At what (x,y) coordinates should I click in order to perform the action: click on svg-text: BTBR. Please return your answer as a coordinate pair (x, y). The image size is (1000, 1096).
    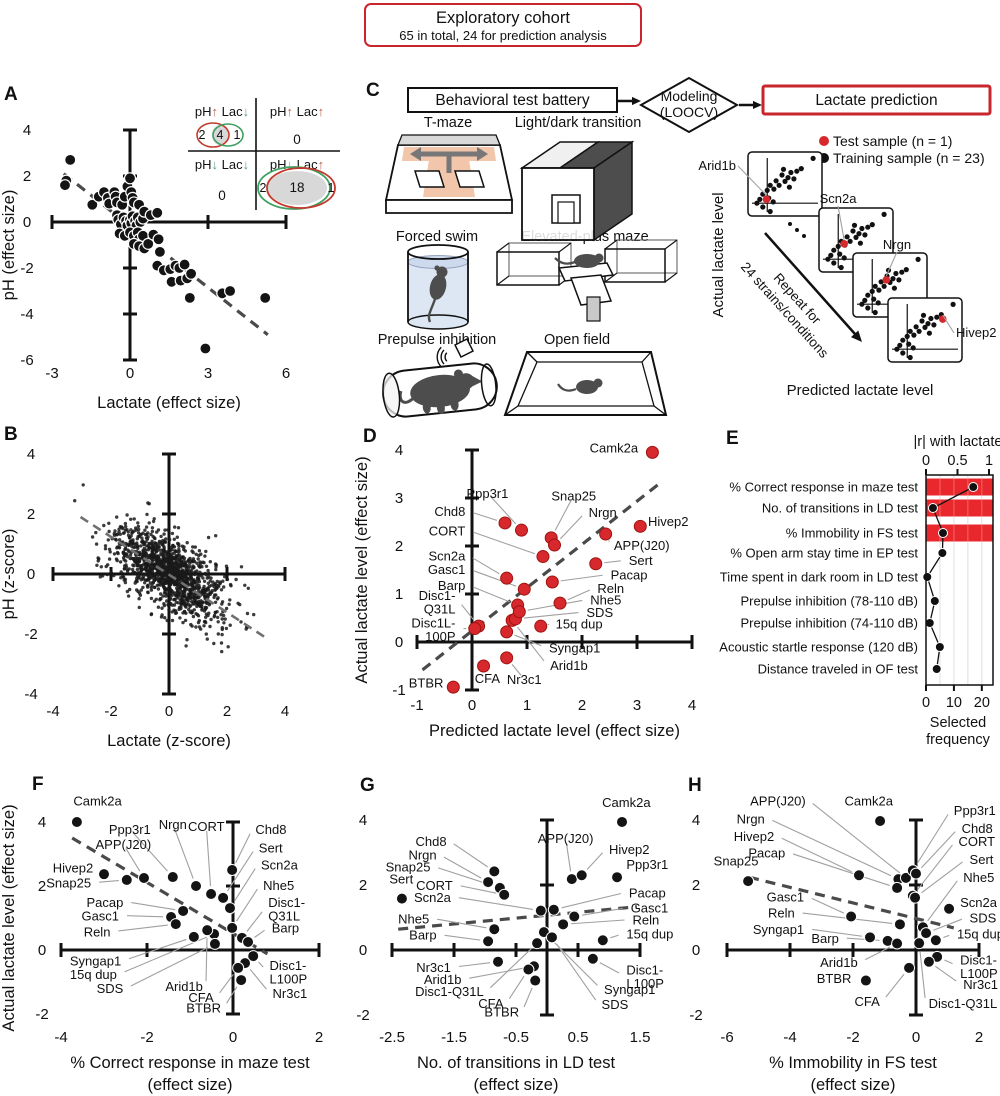
    Looking at the image, I should click on (501, 1012).